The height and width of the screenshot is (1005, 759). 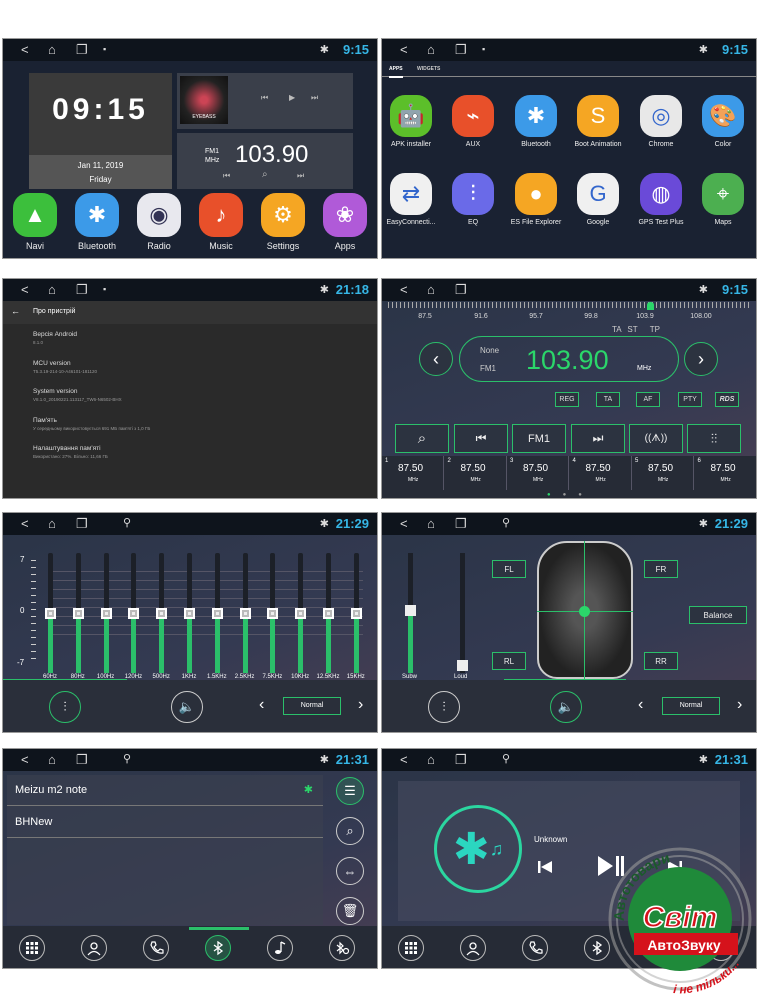 What do you see at coordinates (183, 367) in the screenshot?
I see `about-item: MCU version T5.3.19-214-10-A46101-181120` at bounding box center [183, 367].